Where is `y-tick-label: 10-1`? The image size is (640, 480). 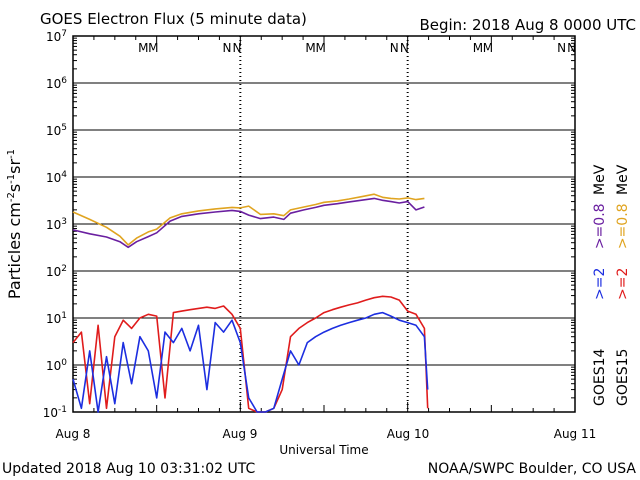 y-tick-label: 10-1 is located at coordinates (55, 412).